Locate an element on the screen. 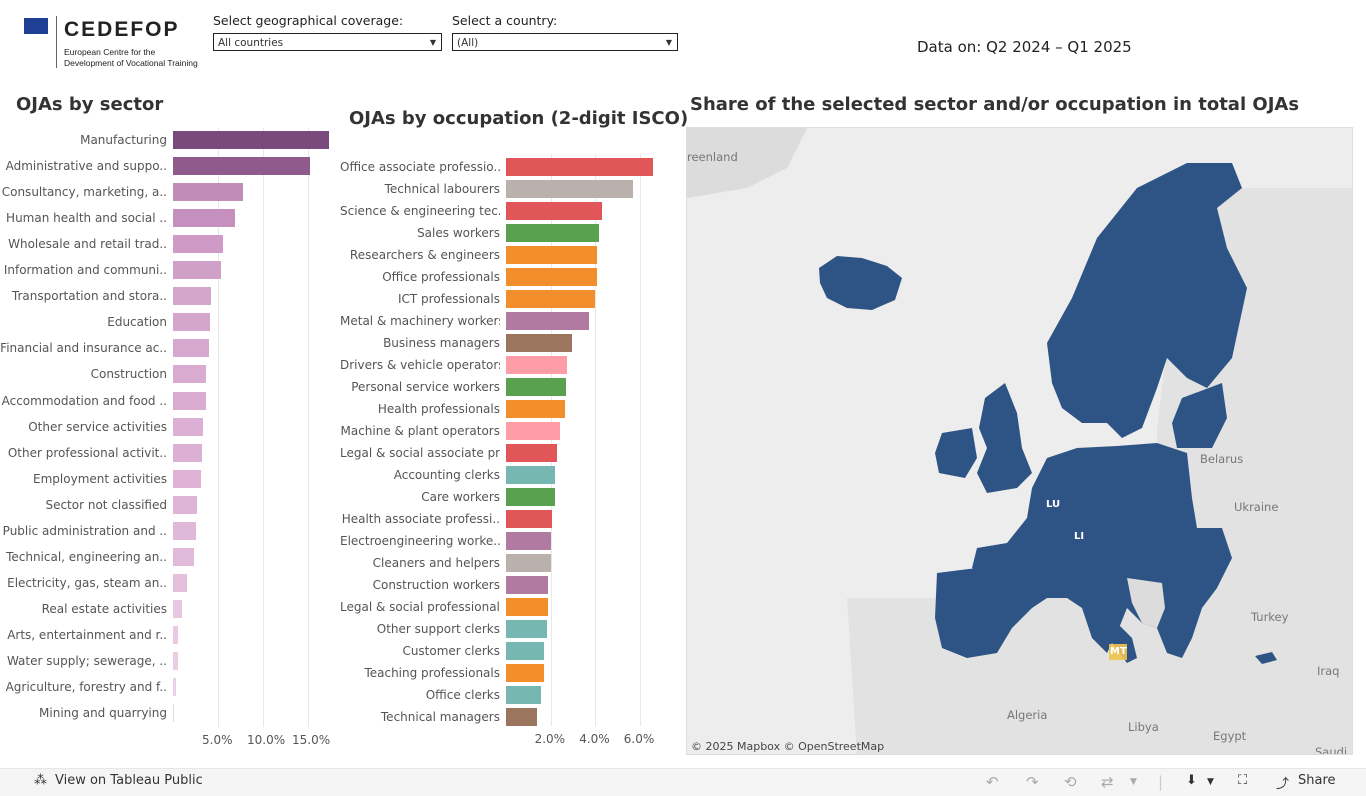 The image size is (1366, 796). country-select: (All) ▼ is located at coordinates (565, 42).